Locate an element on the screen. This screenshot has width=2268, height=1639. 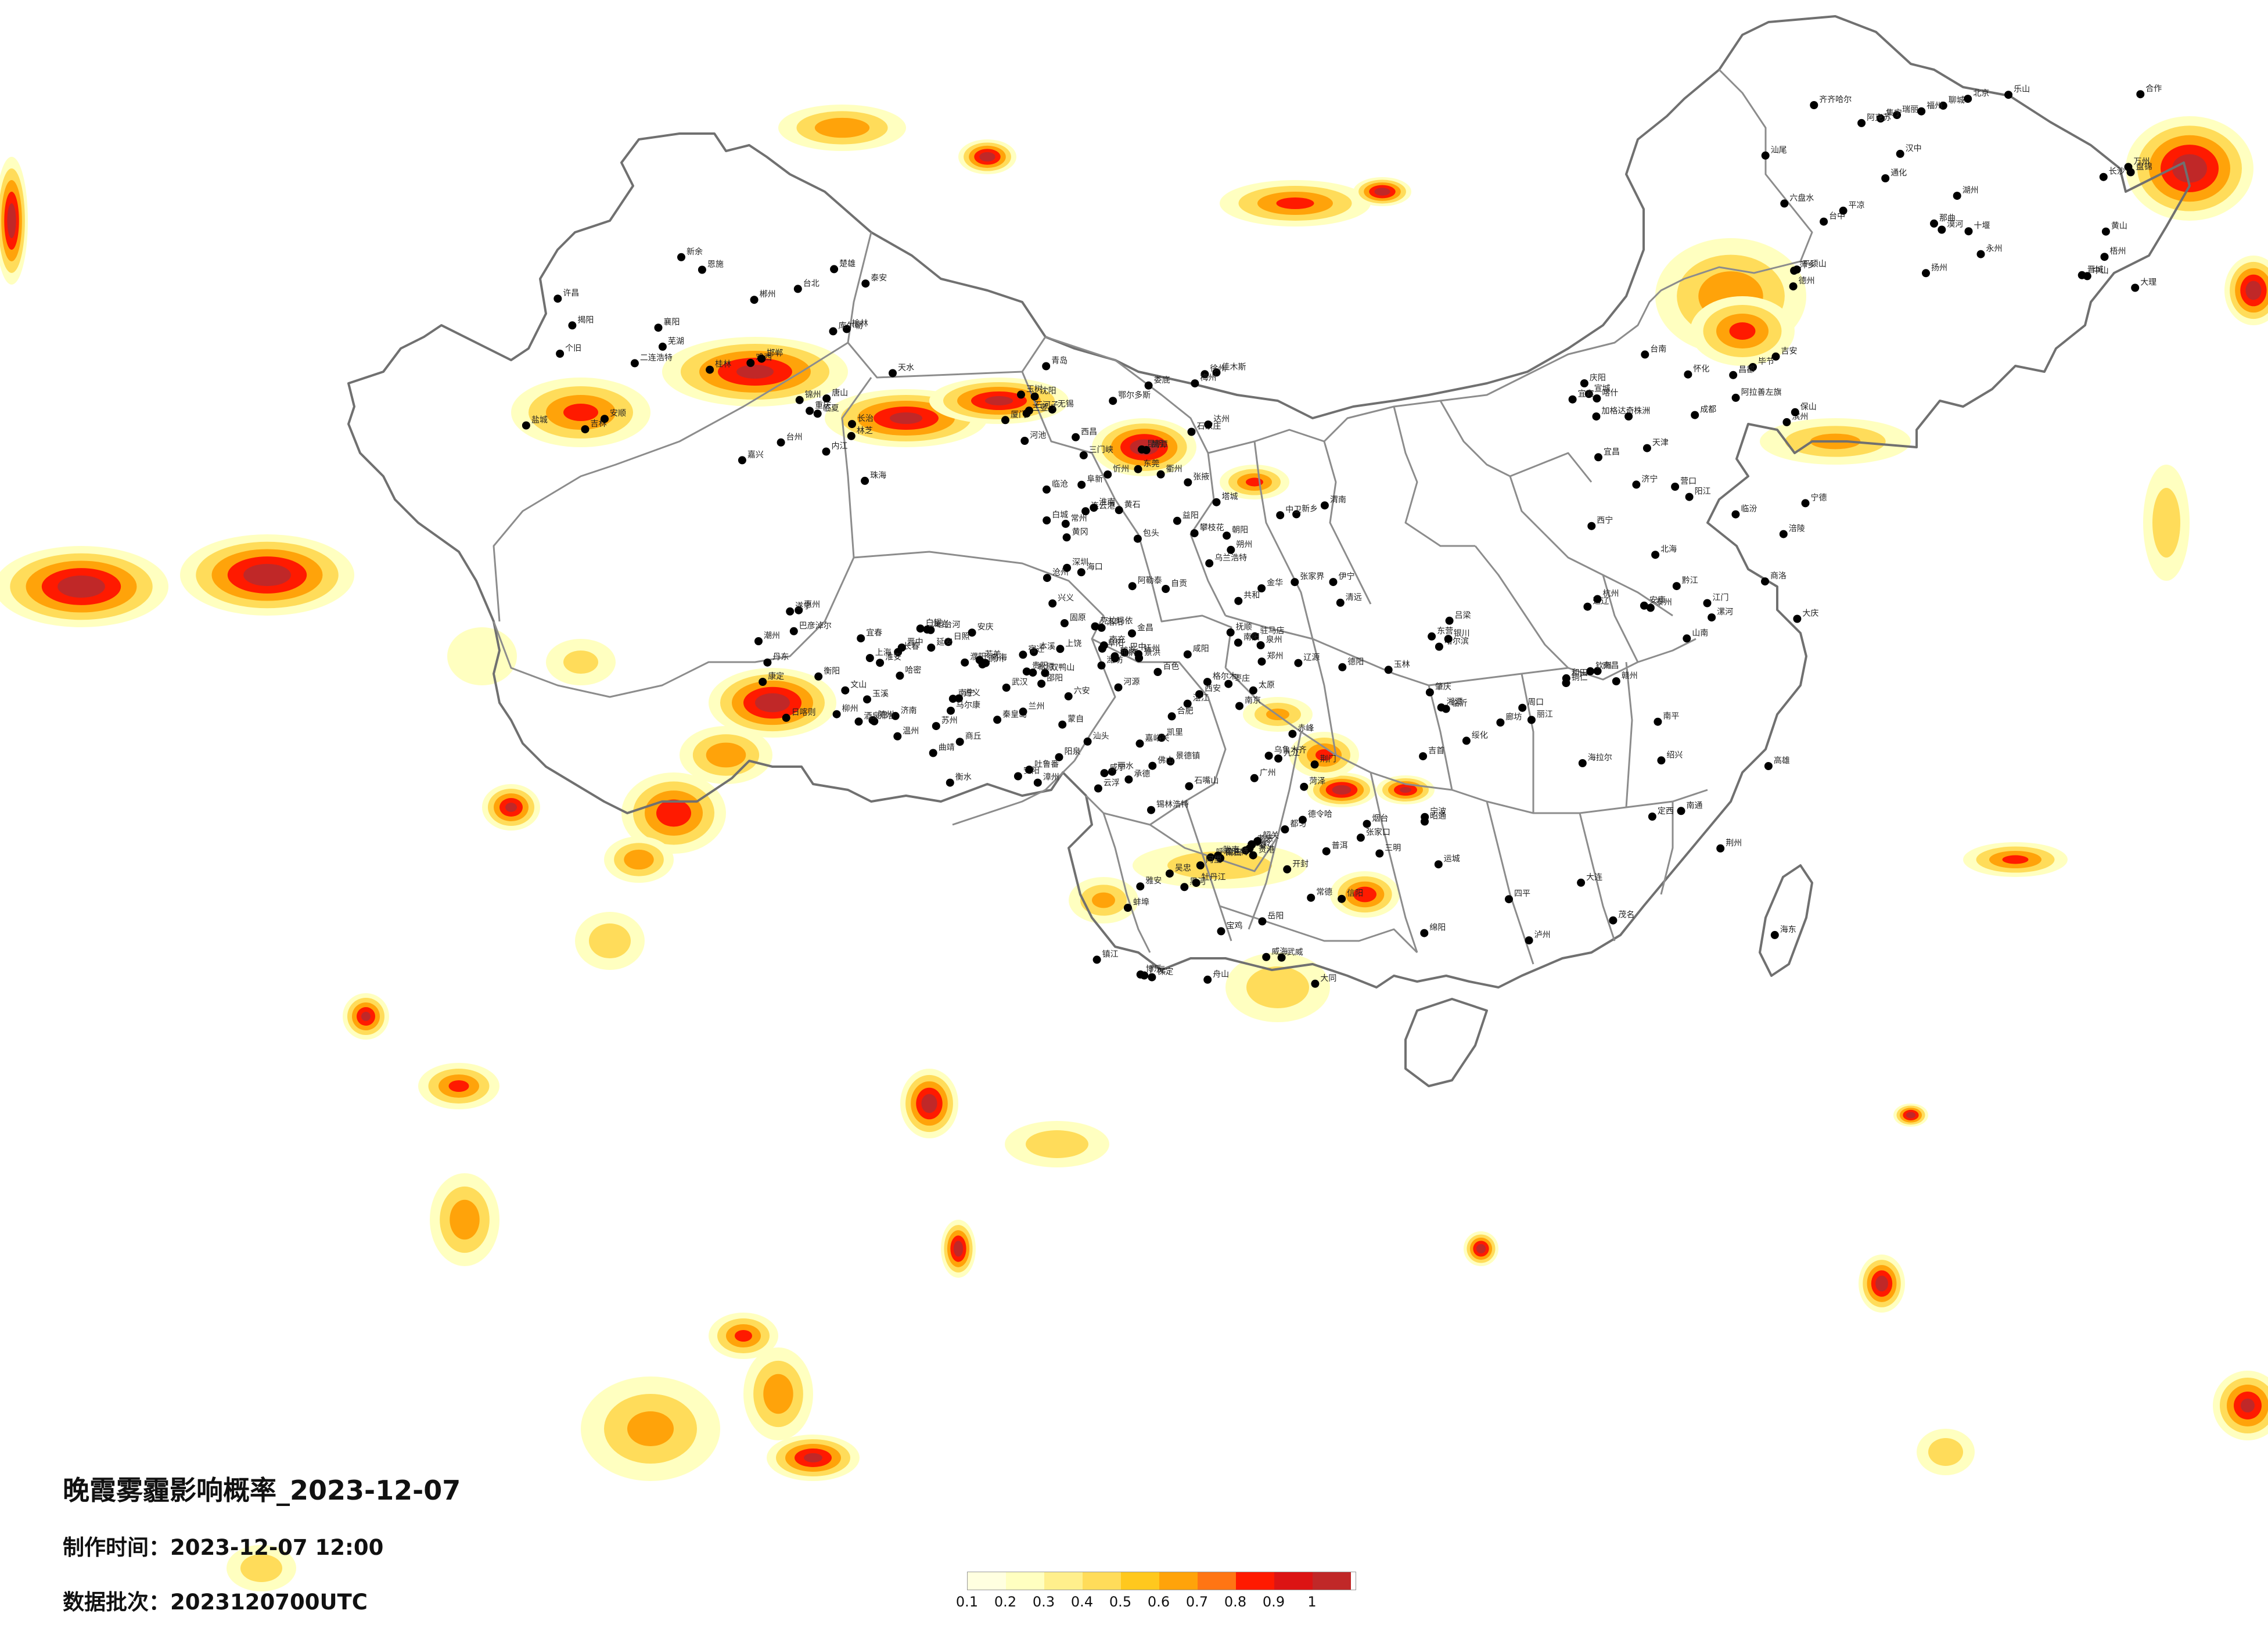
city-label: 漯河 is located at coordinates (1725, 612).